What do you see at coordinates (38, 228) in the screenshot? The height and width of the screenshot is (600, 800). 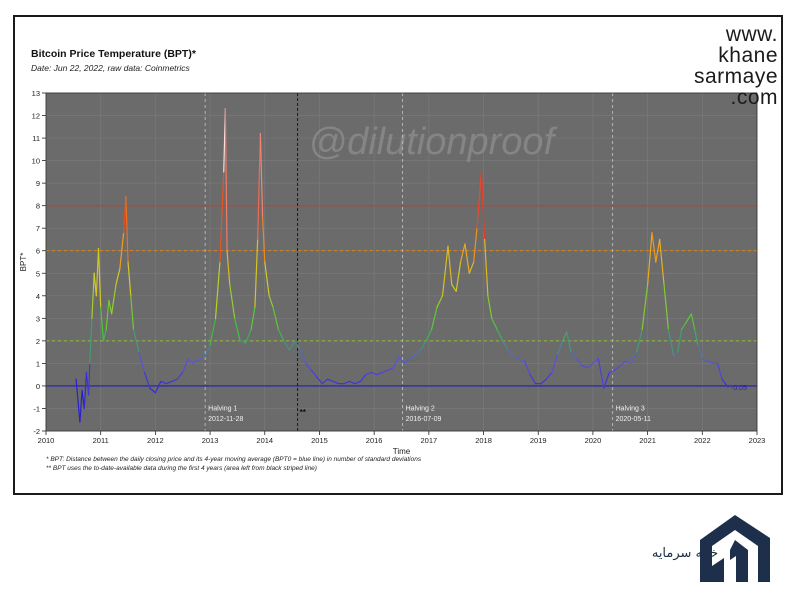 I see `y-tick-label: 7` at bounding box center [38, 228].